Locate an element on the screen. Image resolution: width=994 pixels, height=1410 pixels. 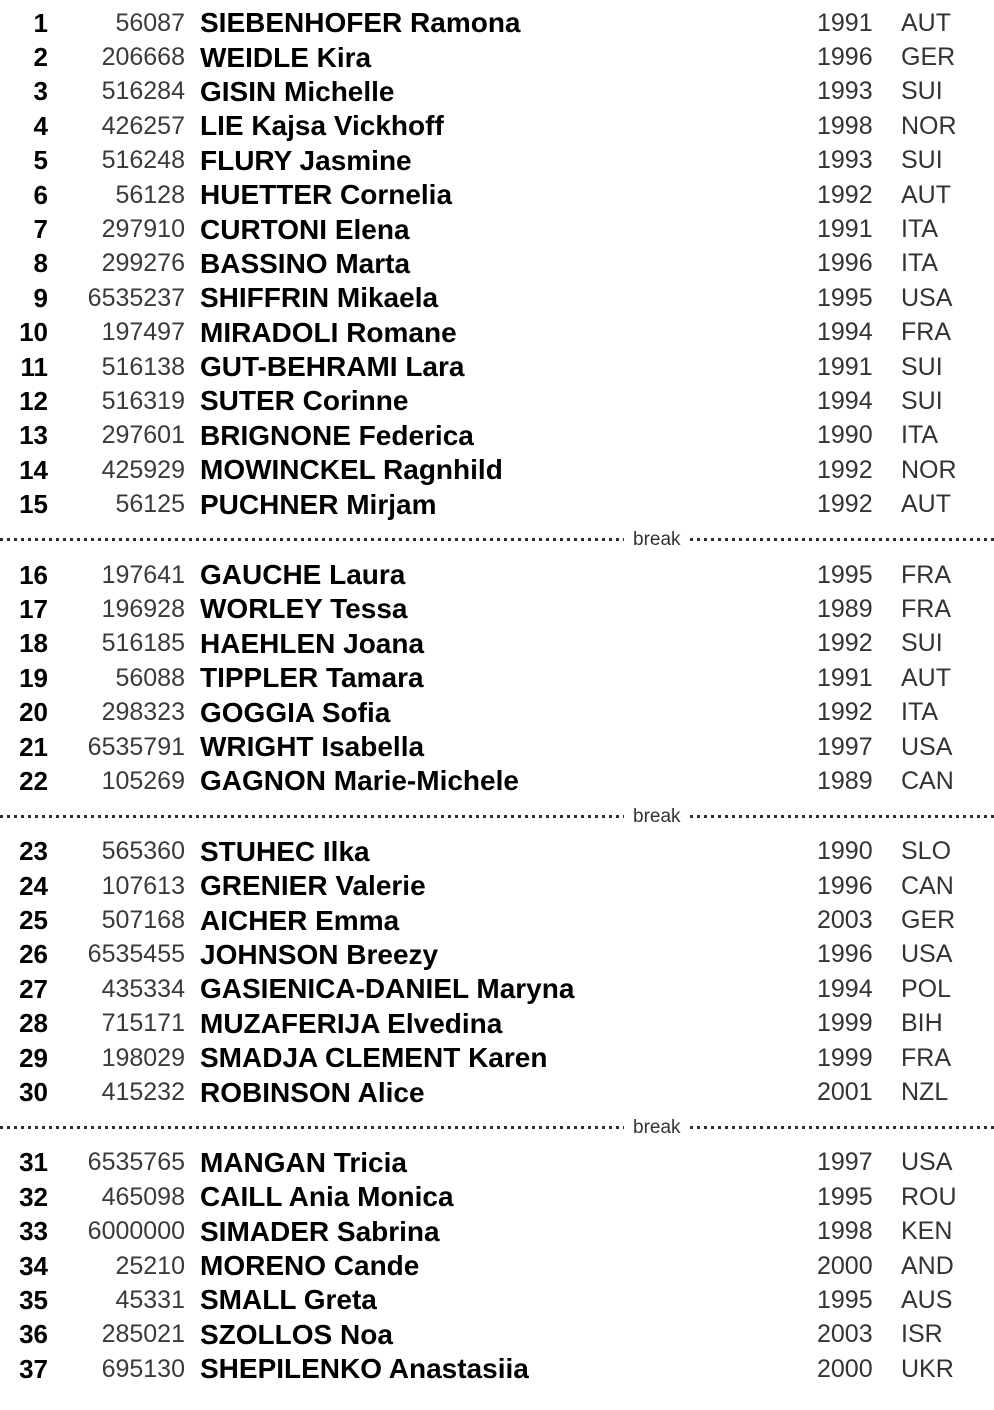
athlete-name: ROBINSON Alice is located at coordinates (312, 1092).